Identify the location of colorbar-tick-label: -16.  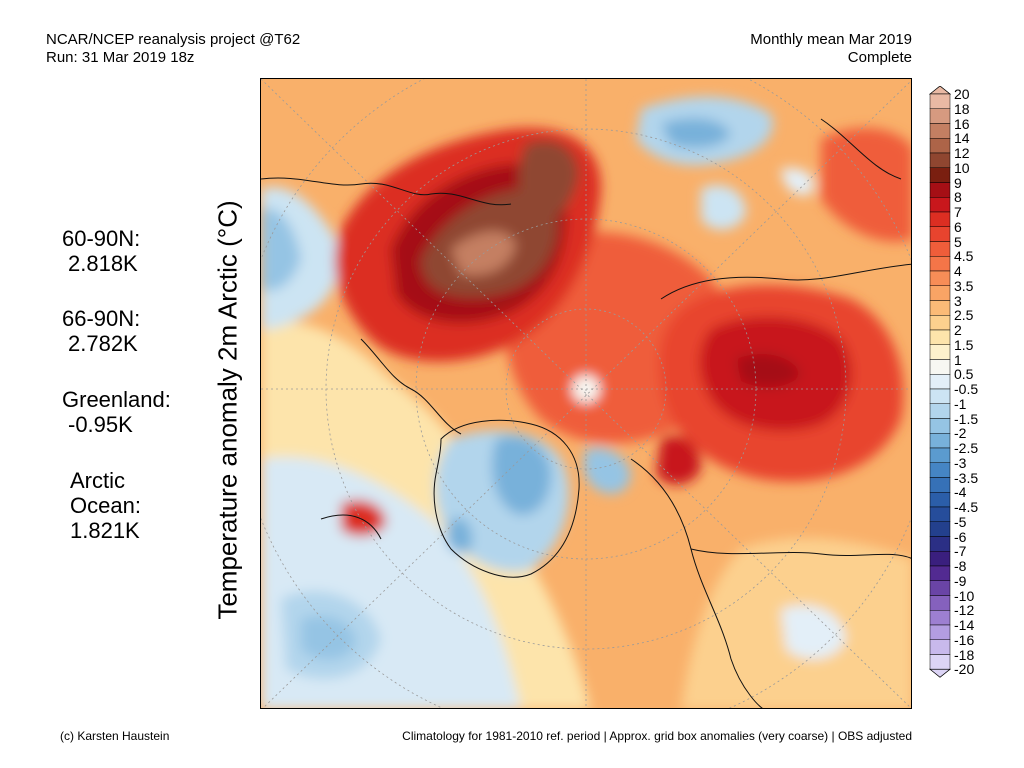
(964, 639).